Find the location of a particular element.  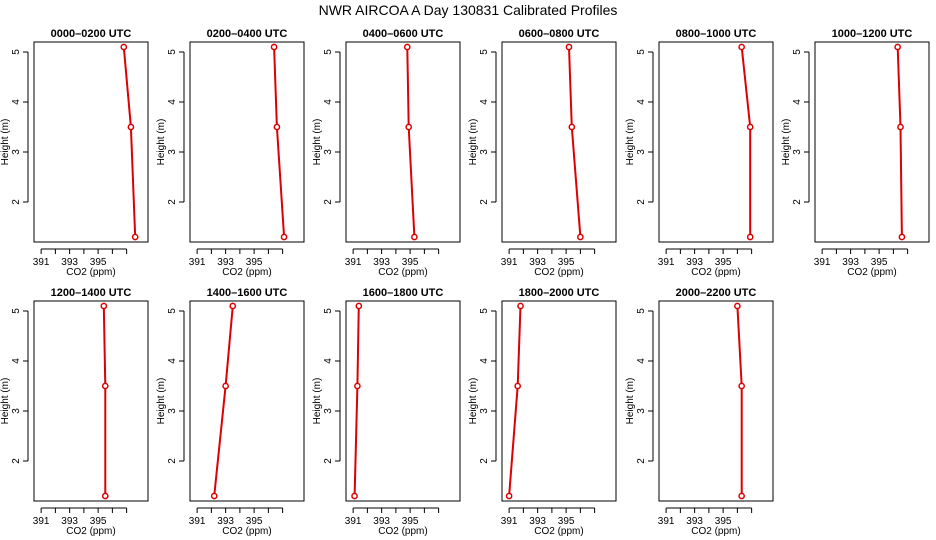

panel-title: 0400–0600 UTC is located at coordinates (403, 34).